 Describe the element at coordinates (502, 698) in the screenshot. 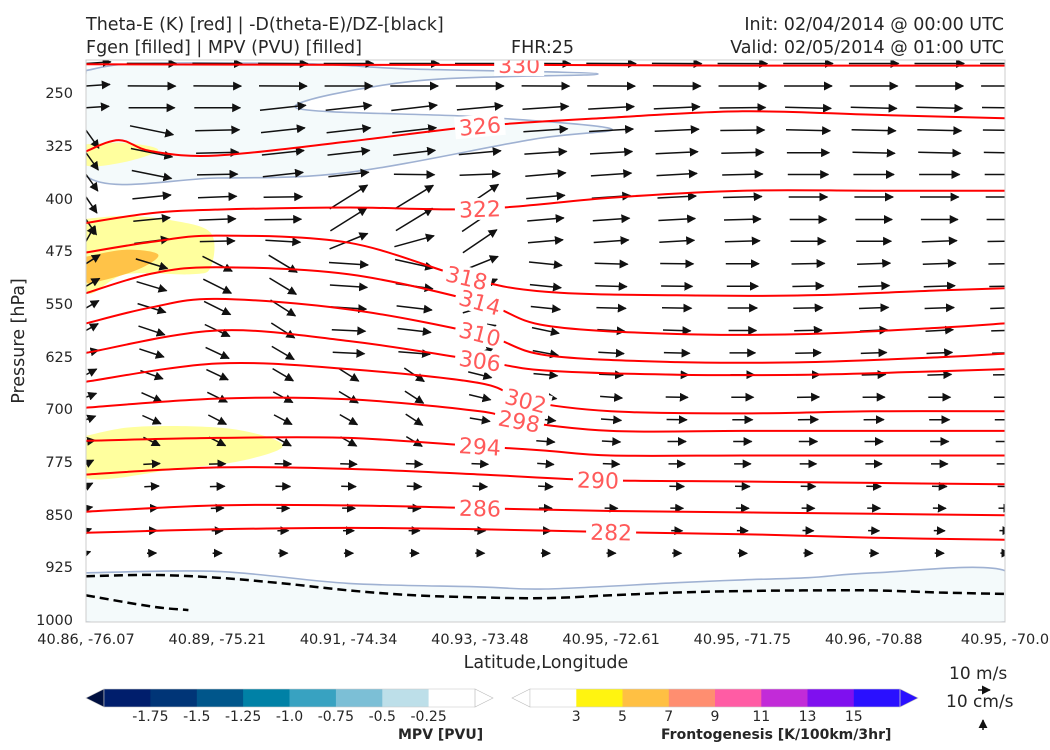

I see `colorbars` at that location.